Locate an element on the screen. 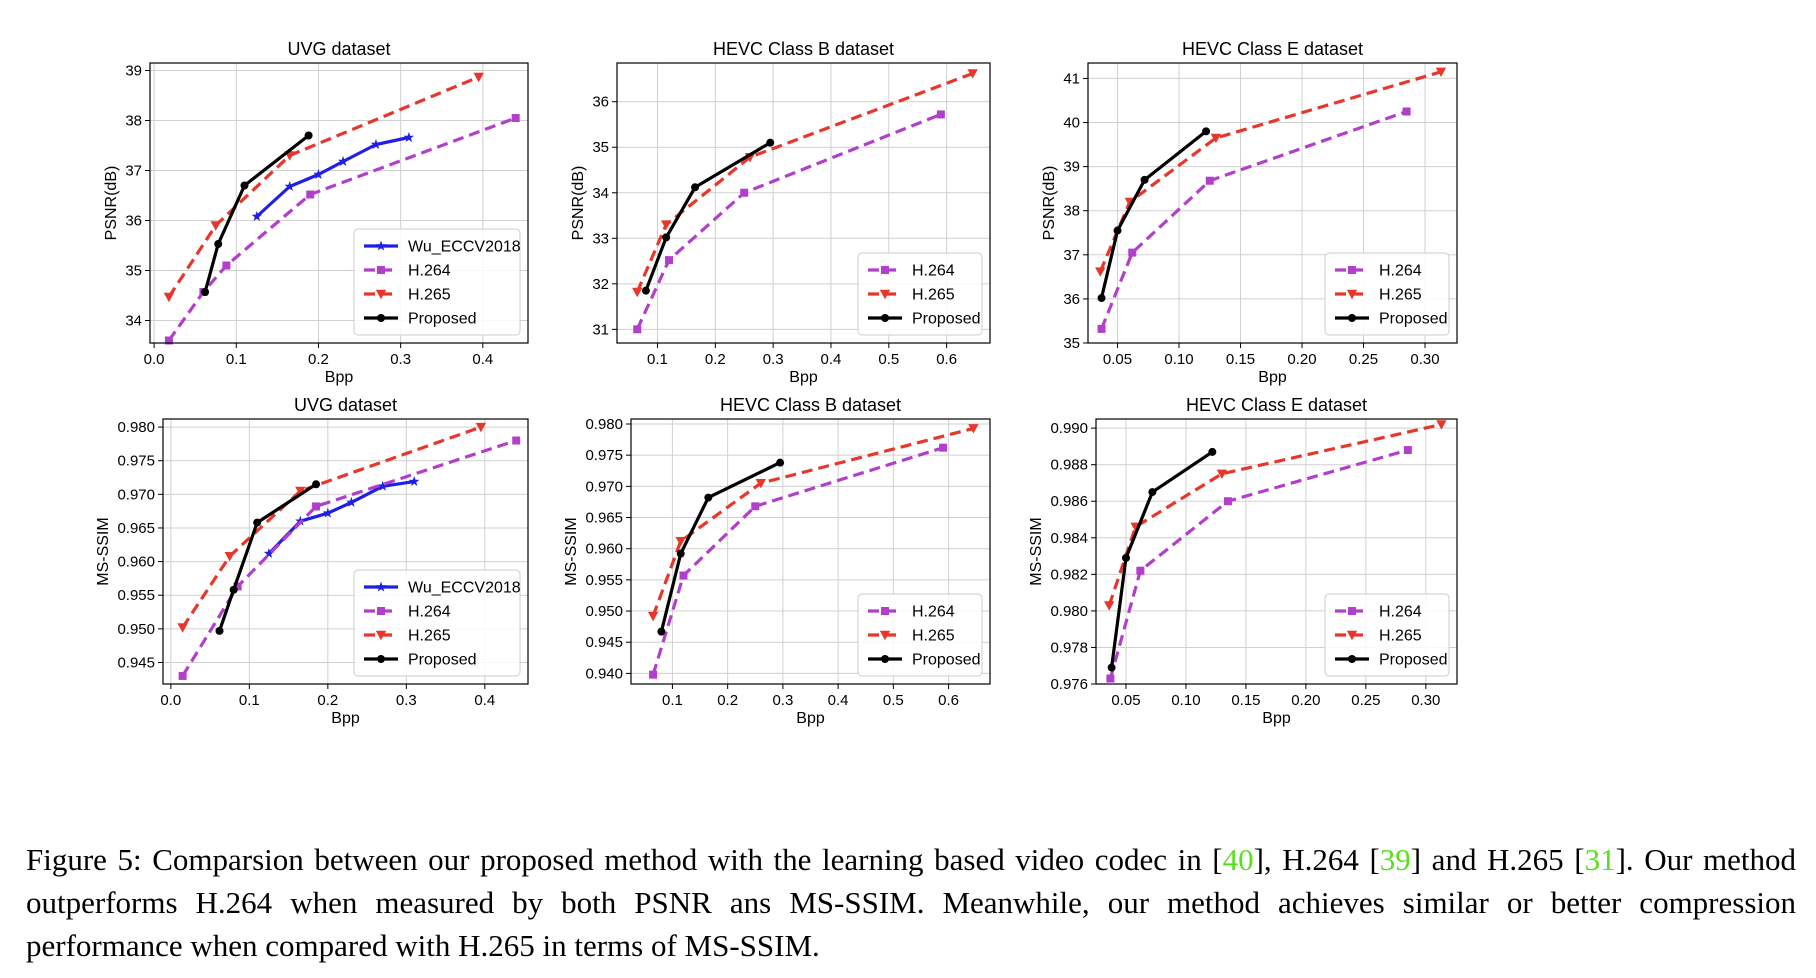 Image resolution: width=1816 pixels, height=978 pixels. x-tick-label: 0.20 is located at coordinates (1305, 700).